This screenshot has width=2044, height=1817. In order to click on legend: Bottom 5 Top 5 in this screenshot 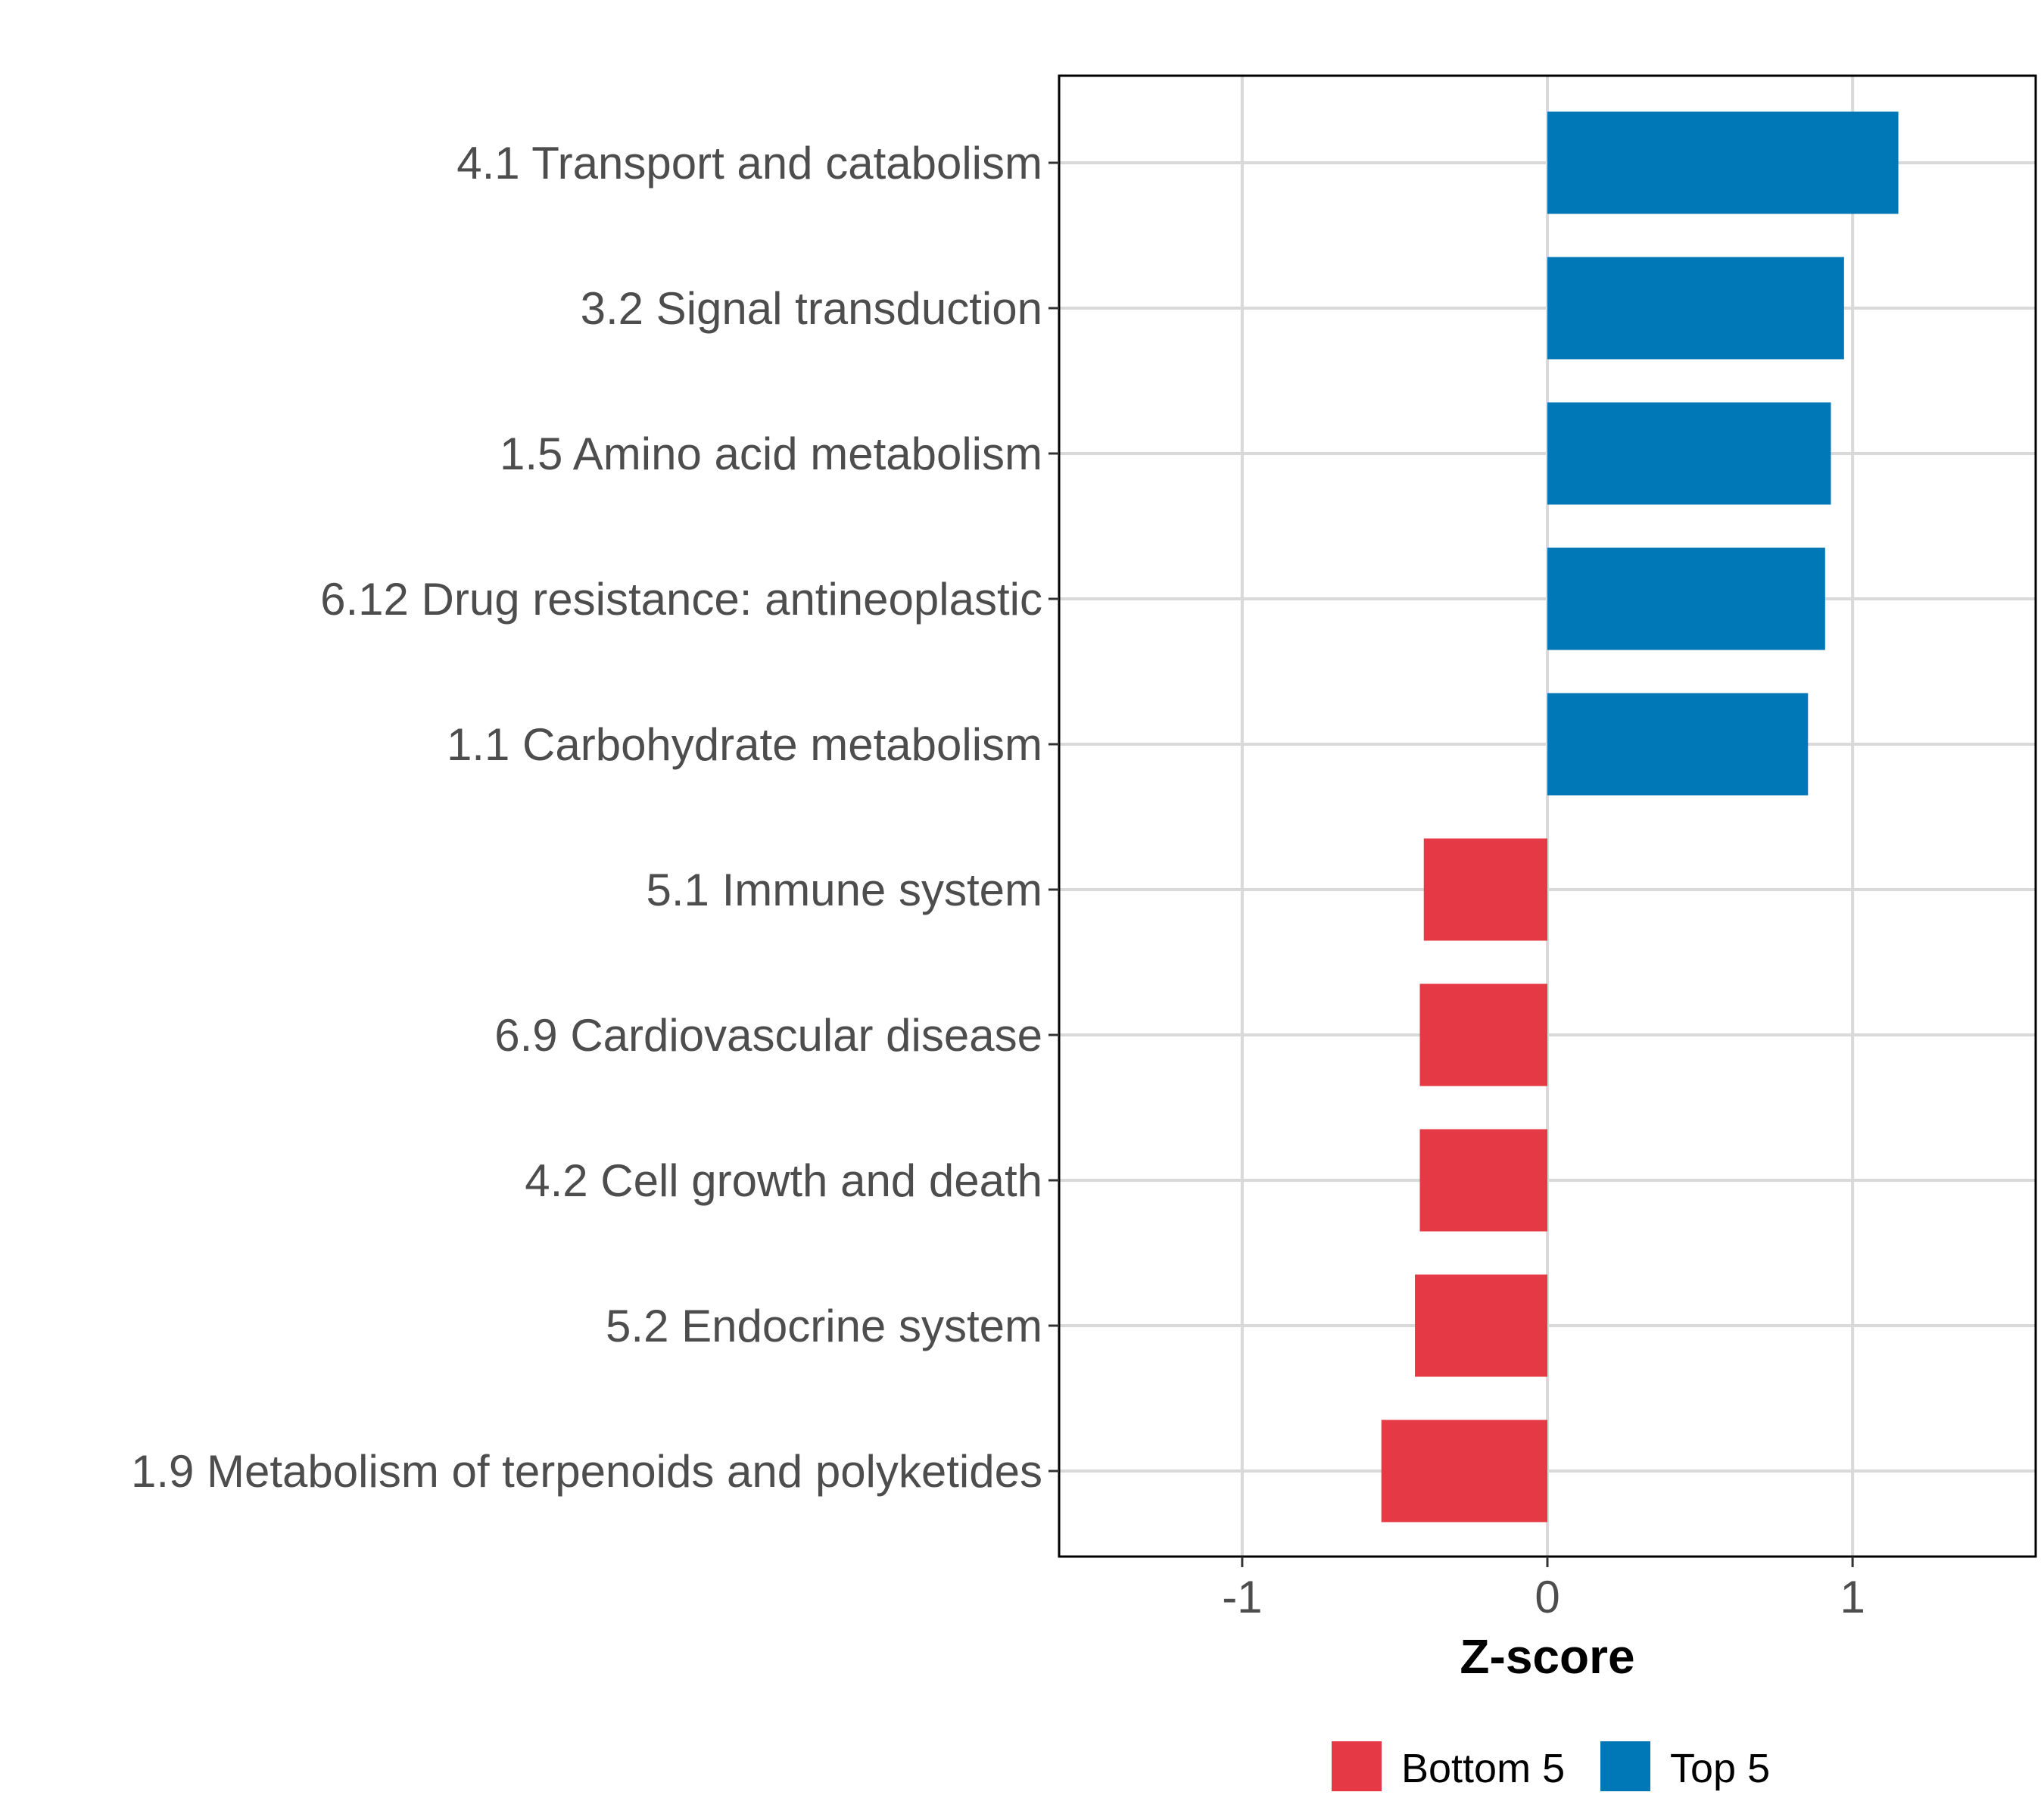, I will do `click(1551, 1766)`.